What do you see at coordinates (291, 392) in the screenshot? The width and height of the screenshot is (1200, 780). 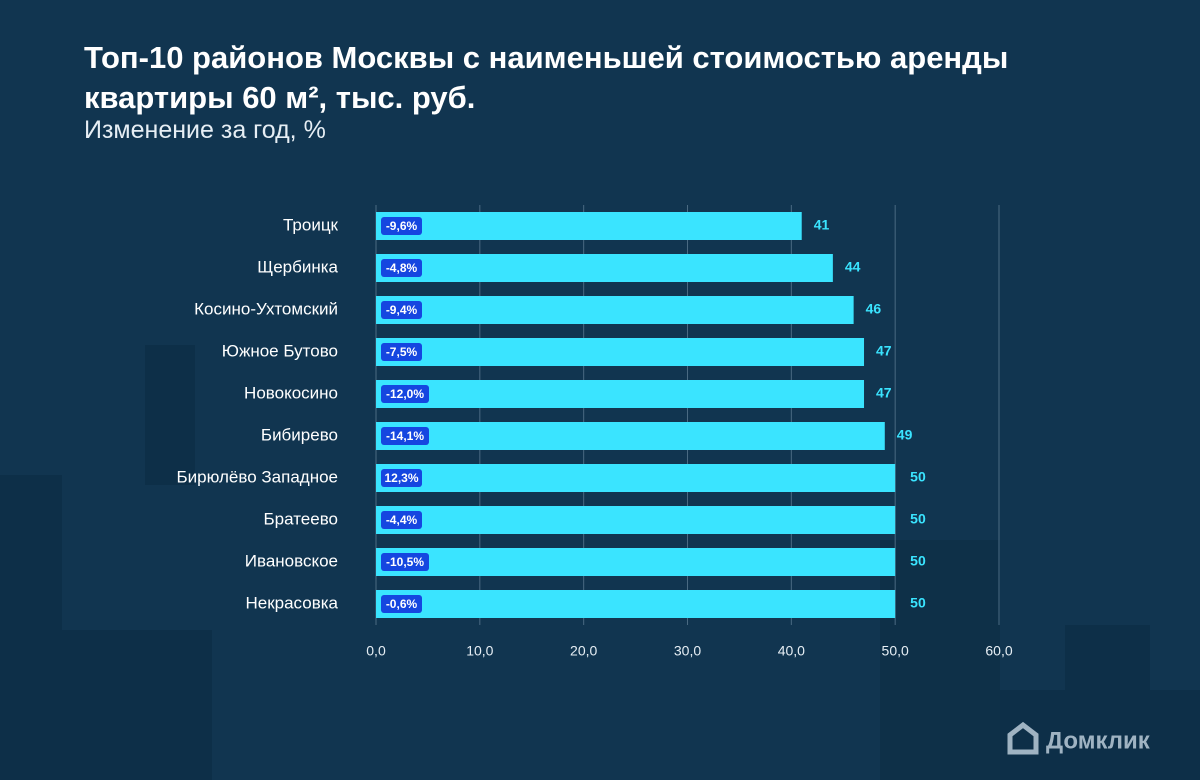 I see `y-tick-label: Новокосино` at bounding box center [291, 392].